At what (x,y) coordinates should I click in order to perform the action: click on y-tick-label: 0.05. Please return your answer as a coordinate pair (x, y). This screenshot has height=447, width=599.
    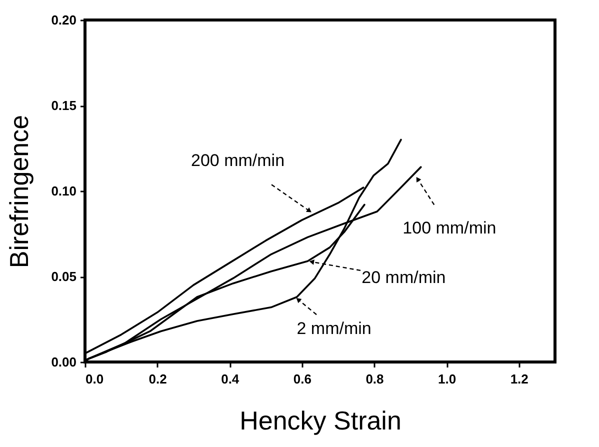
    Looking at the image, I should click on (63, 276).